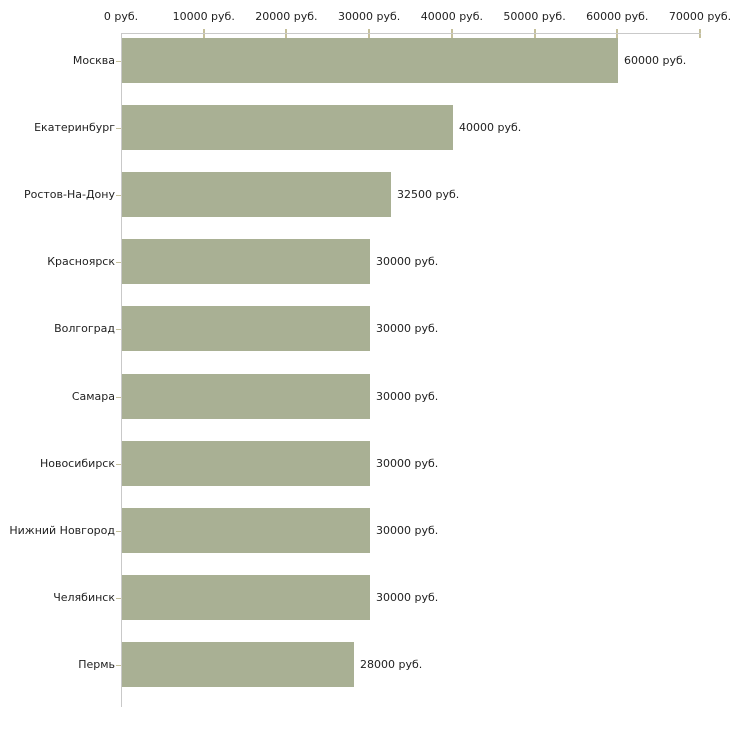 The image size is (730, 730). What do you see at coordinates (84, 597) in the screenshot?
I see `category-label: Челябинск` at bounding box center [84, 597].